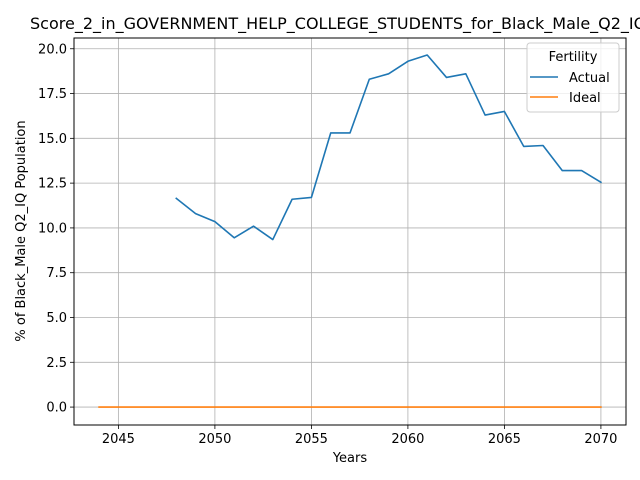  I want to click on x-tick-label: 2045, so click(118, 439).